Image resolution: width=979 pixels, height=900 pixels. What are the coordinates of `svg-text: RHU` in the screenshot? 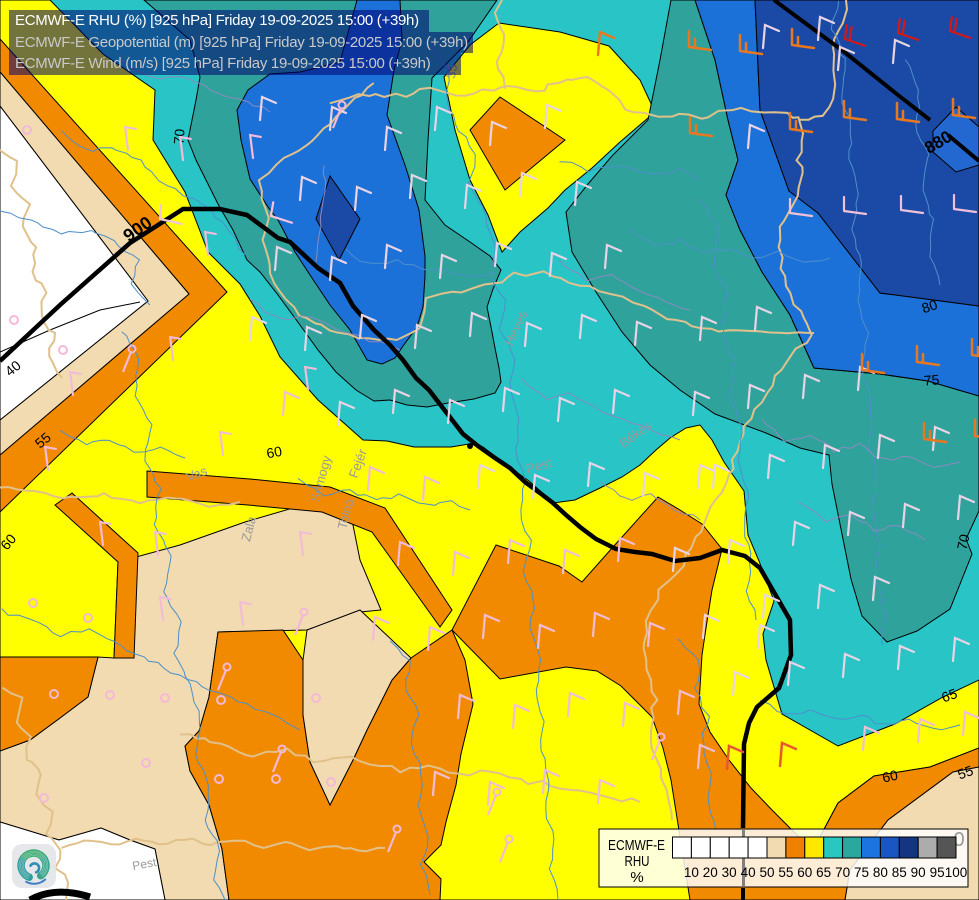 It's located at (637, 861).